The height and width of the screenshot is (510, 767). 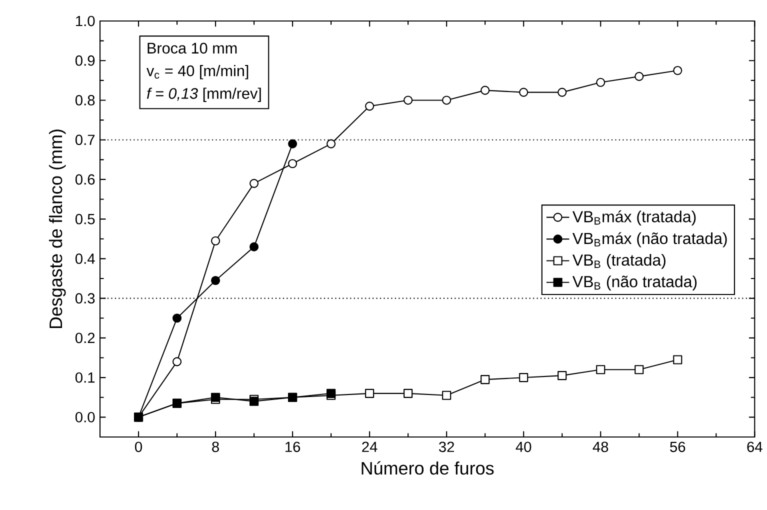 I want to click on y-tick-label: 0.3, so click(x=85, y=298).